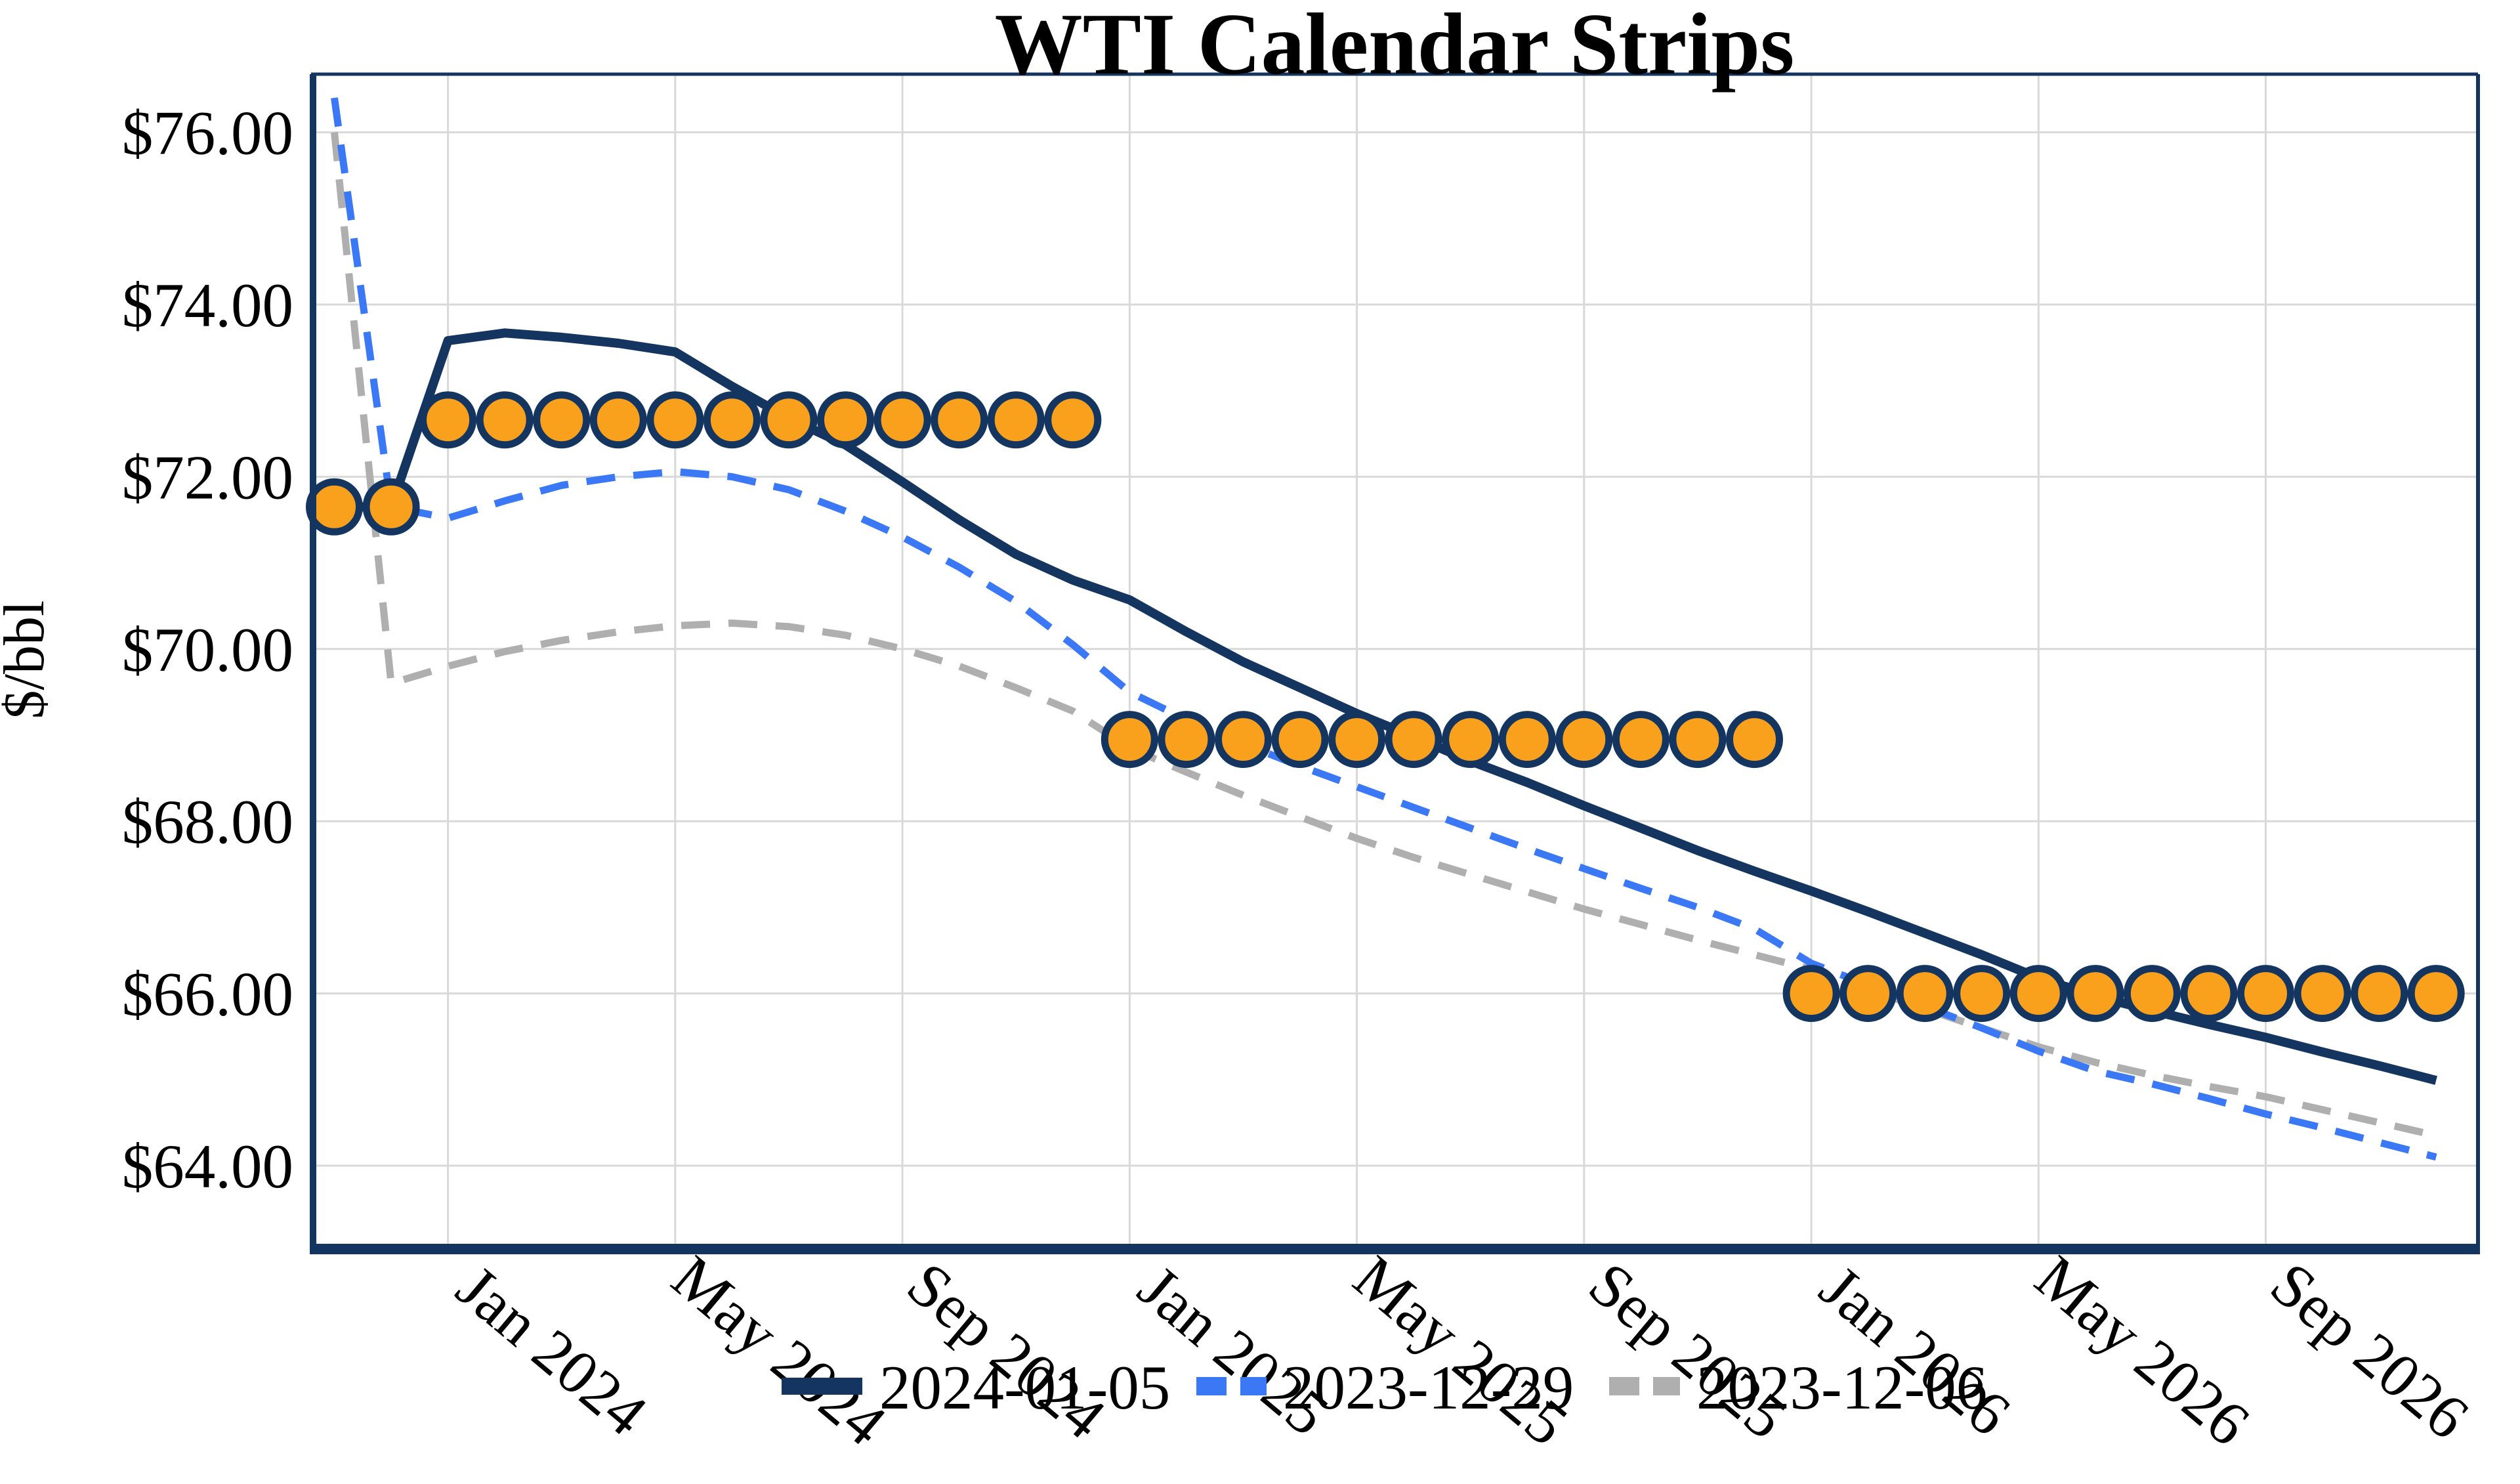 The image size is (2520, 1484). Describe the element at coordinates (1461, 1350) in the screenshot. I see `x-tick-label: May 2025` at that location.